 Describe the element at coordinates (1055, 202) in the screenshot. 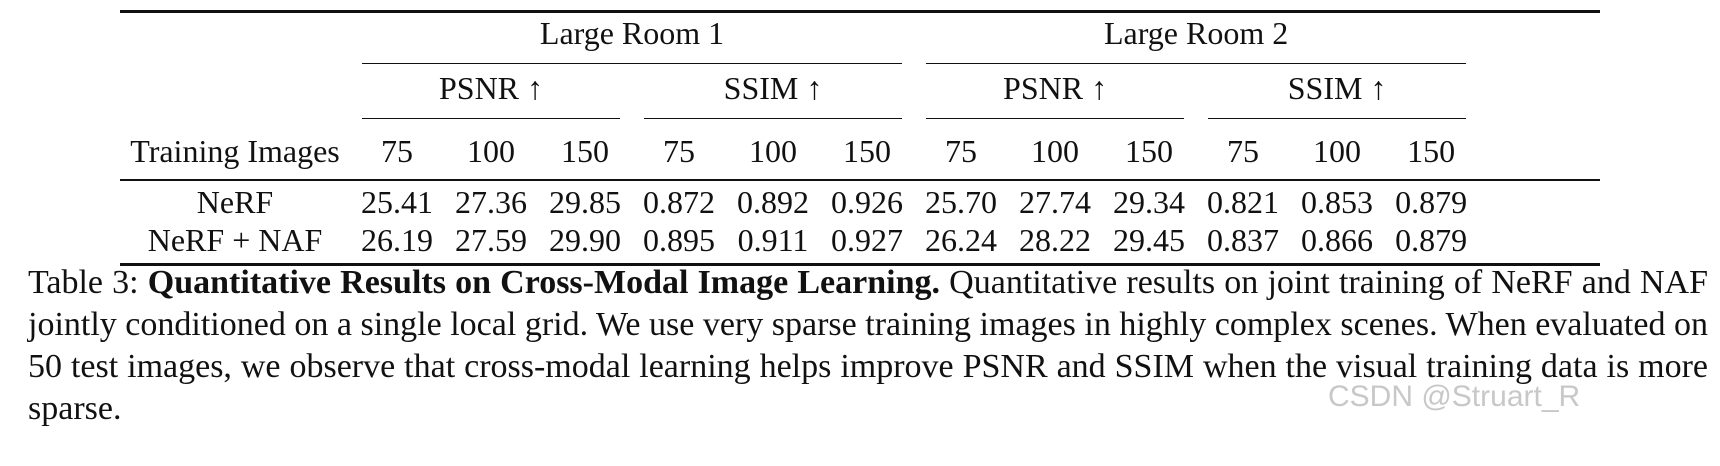

I see `value-cell: 27.74` at that location.